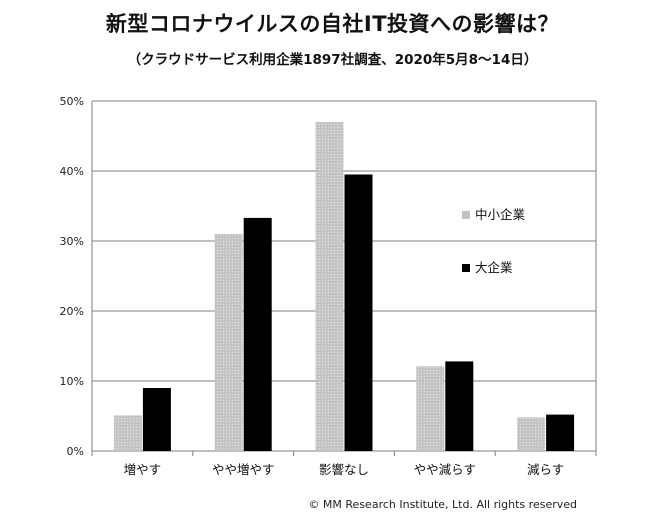  I want to click on x-tick-label: 影響なし, so click(344, 469).